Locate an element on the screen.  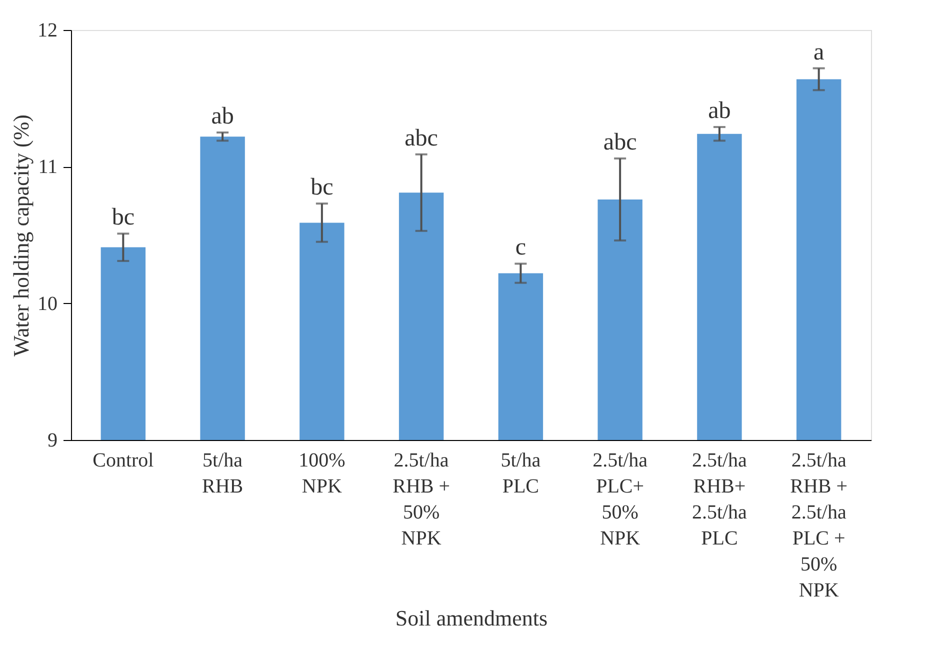
x-tick-label: 5t/ha RHB is located at coordinates (223, 474).